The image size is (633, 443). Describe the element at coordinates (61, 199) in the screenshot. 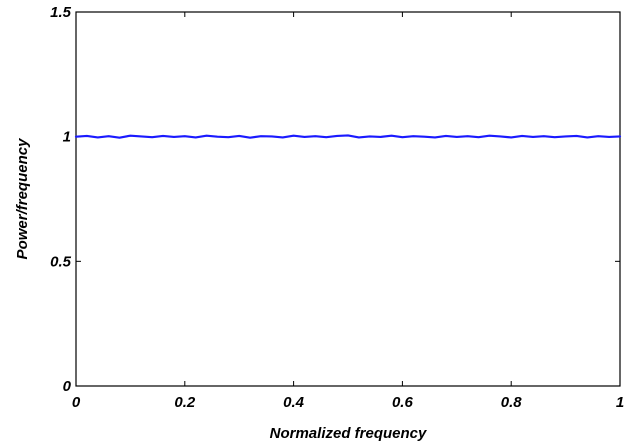

I see `y-tick-labels: 0 0.5 1 1.5` at that location.